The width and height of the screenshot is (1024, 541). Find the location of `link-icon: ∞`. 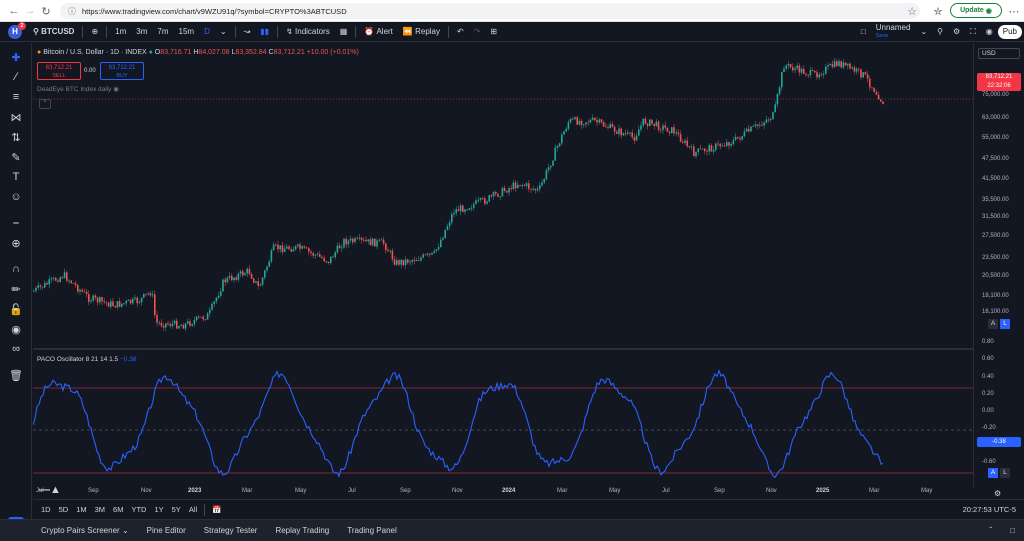

link-icon: ∞ is located at coordinates (16, 349).